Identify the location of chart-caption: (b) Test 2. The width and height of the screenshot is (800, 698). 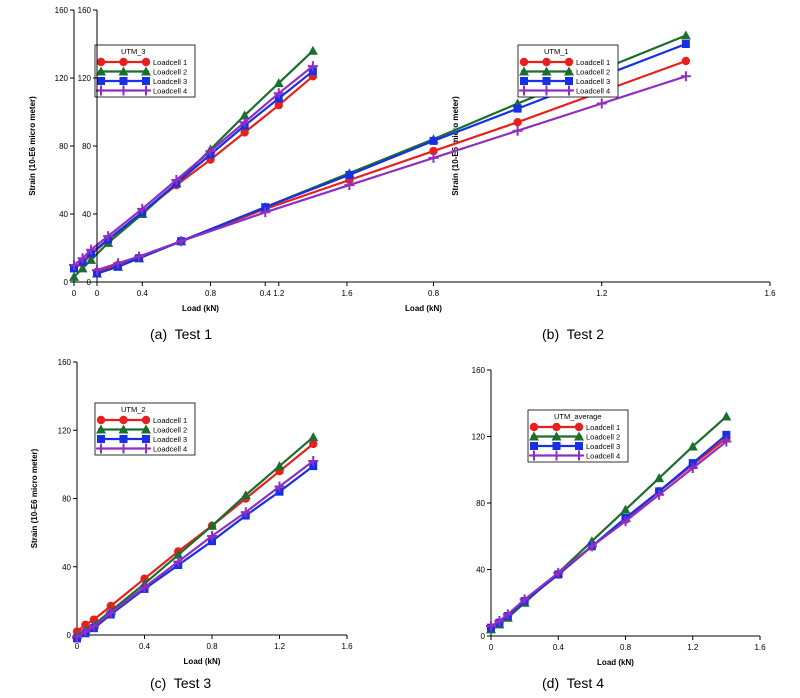
(573, 334).